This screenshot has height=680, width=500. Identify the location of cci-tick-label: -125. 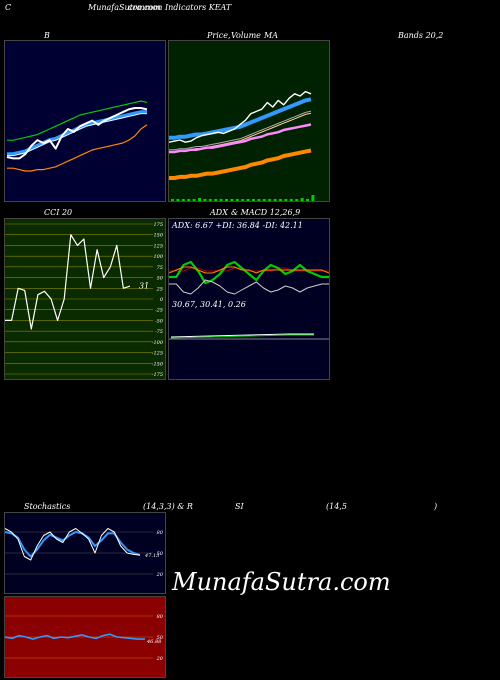
(157, 354).